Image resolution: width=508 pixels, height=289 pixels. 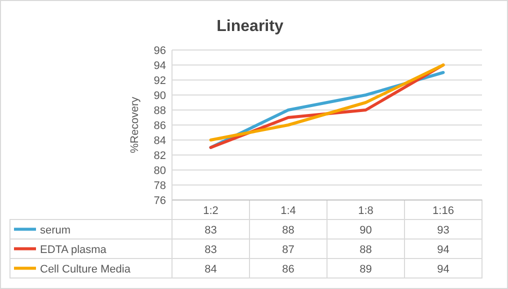 I want to click on legend-label: Cell Culture Media, so click(x=86, y=269).